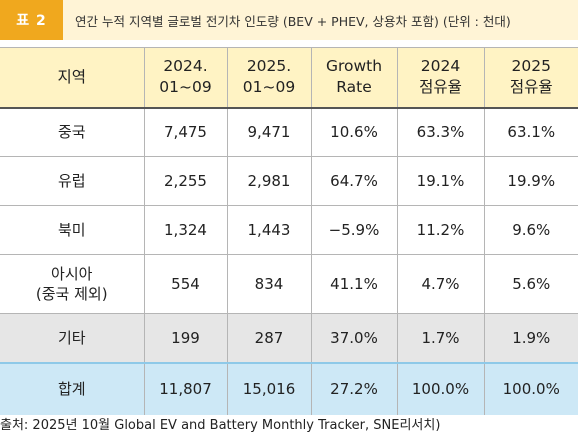 The image size is (578, 444). I want to click on cell-growth: 37.0%, so click(353, 338).